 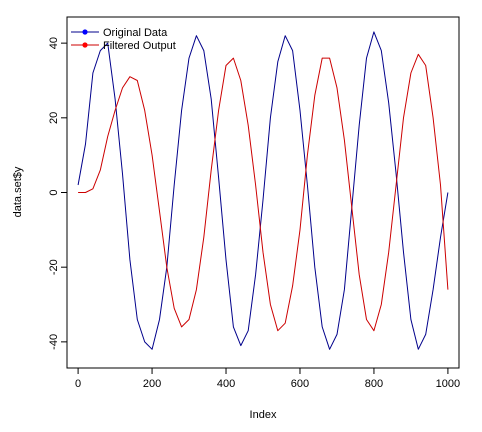 What do you see at coordinates (54, 43) in the screenshot?
I see `y-tick-label: 40` at bounding box center [54, 43].